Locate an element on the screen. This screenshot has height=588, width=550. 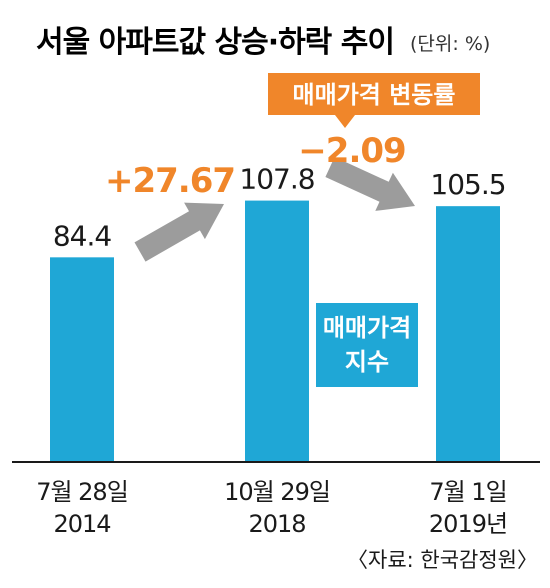
arrows-group: +27.67 −2.09 is located at coordinates (260, 196).